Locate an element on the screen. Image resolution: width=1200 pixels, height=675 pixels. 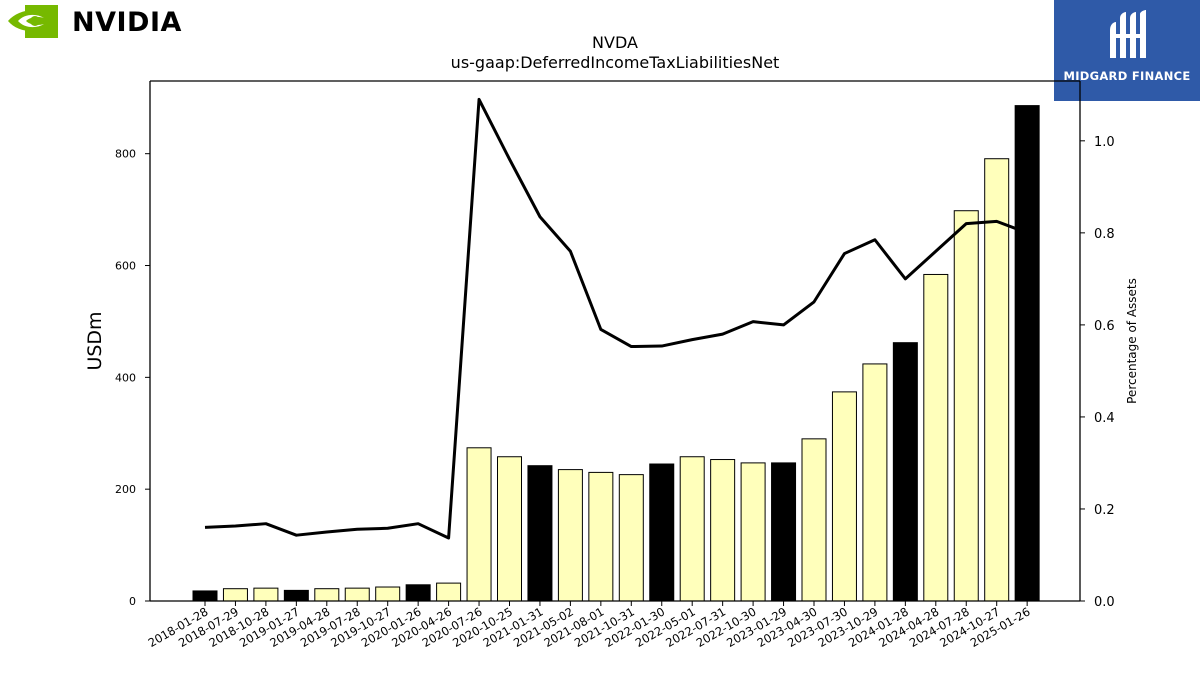
y-tick-label-left: 200 is located at coordinates (125, 489).